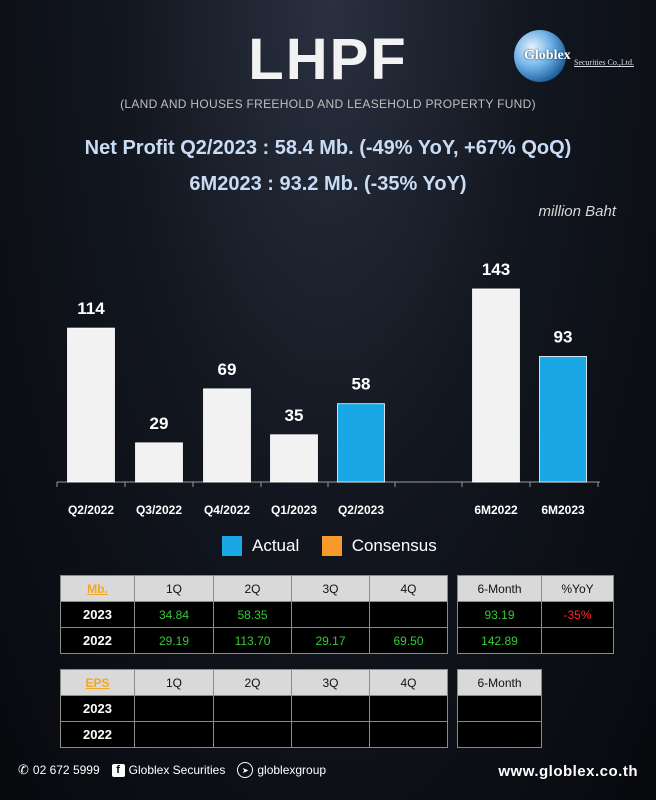 This screenshot has height=800, width=656. I want to click on footer-phone: ✆ 02 672 5999, so click(59, 770).